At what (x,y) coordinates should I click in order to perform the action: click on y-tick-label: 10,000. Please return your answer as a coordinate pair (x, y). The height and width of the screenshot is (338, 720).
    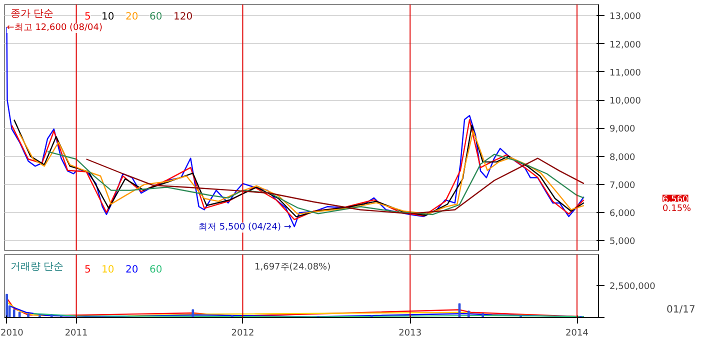
    Looking at the image, I should click on (626, 101).